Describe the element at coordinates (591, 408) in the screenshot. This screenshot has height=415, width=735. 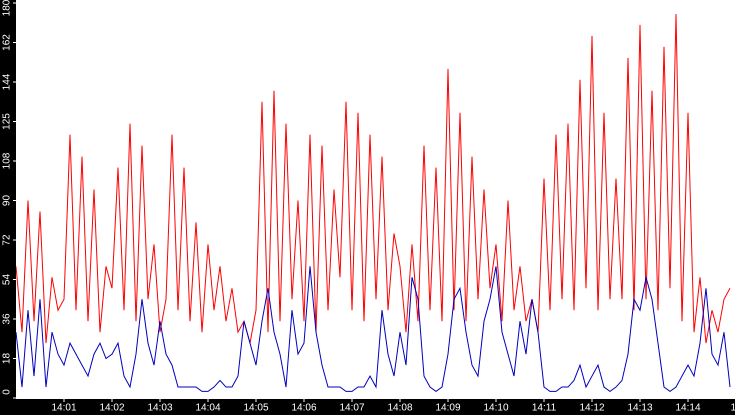
I see `x-tick-label: 14:12` at that location.